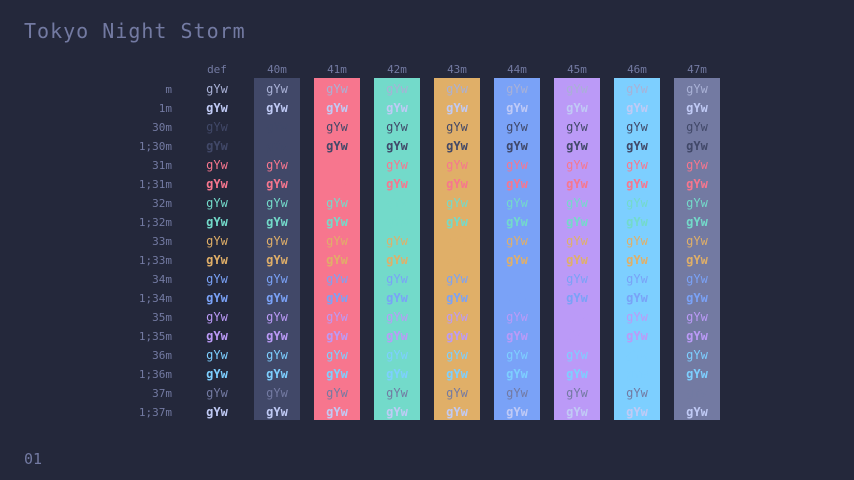 This screenshot has width=854, height=480. I want to click on column-header-40m: 40m, so click(277, 69).